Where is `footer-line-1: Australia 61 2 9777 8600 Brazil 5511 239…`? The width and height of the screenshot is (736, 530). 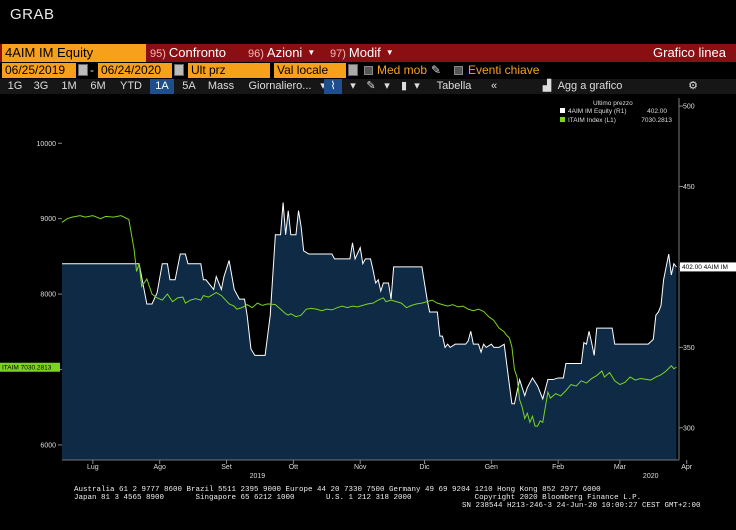
footer-line-1: Australia 61 2 9777 8600 Brazil 5511 239… is located at coordinates (337, 490).